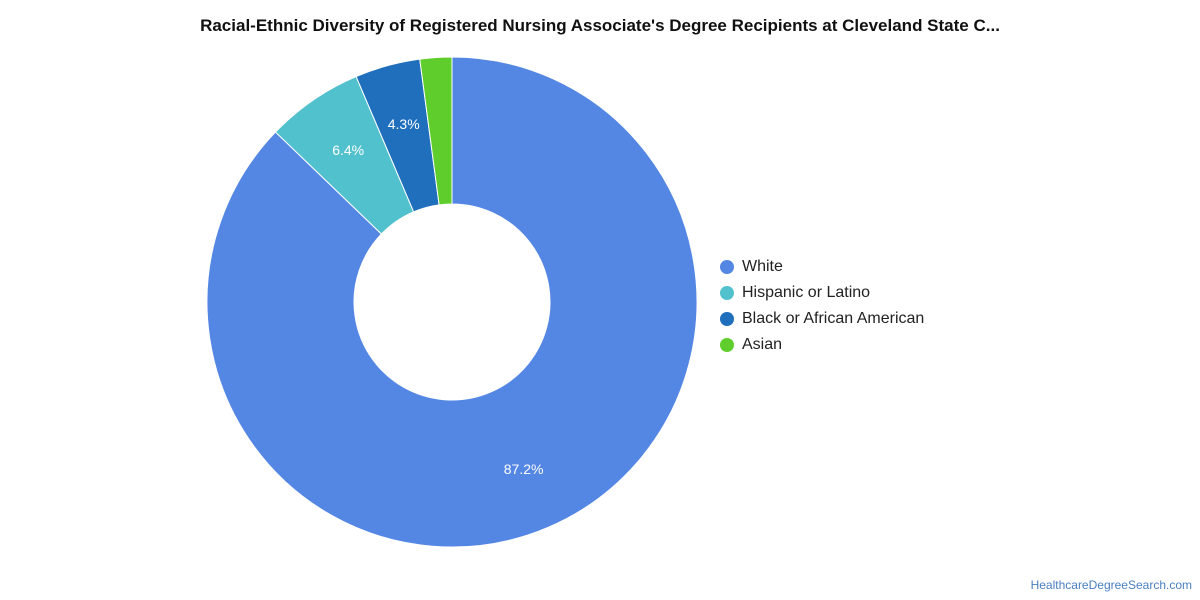 The width and height of the screenshot is (1200, 600). What do you see at coordinates (436, 131) in the screenshot?
I see `donut-slice-asian` at bounding box center [436, 131].